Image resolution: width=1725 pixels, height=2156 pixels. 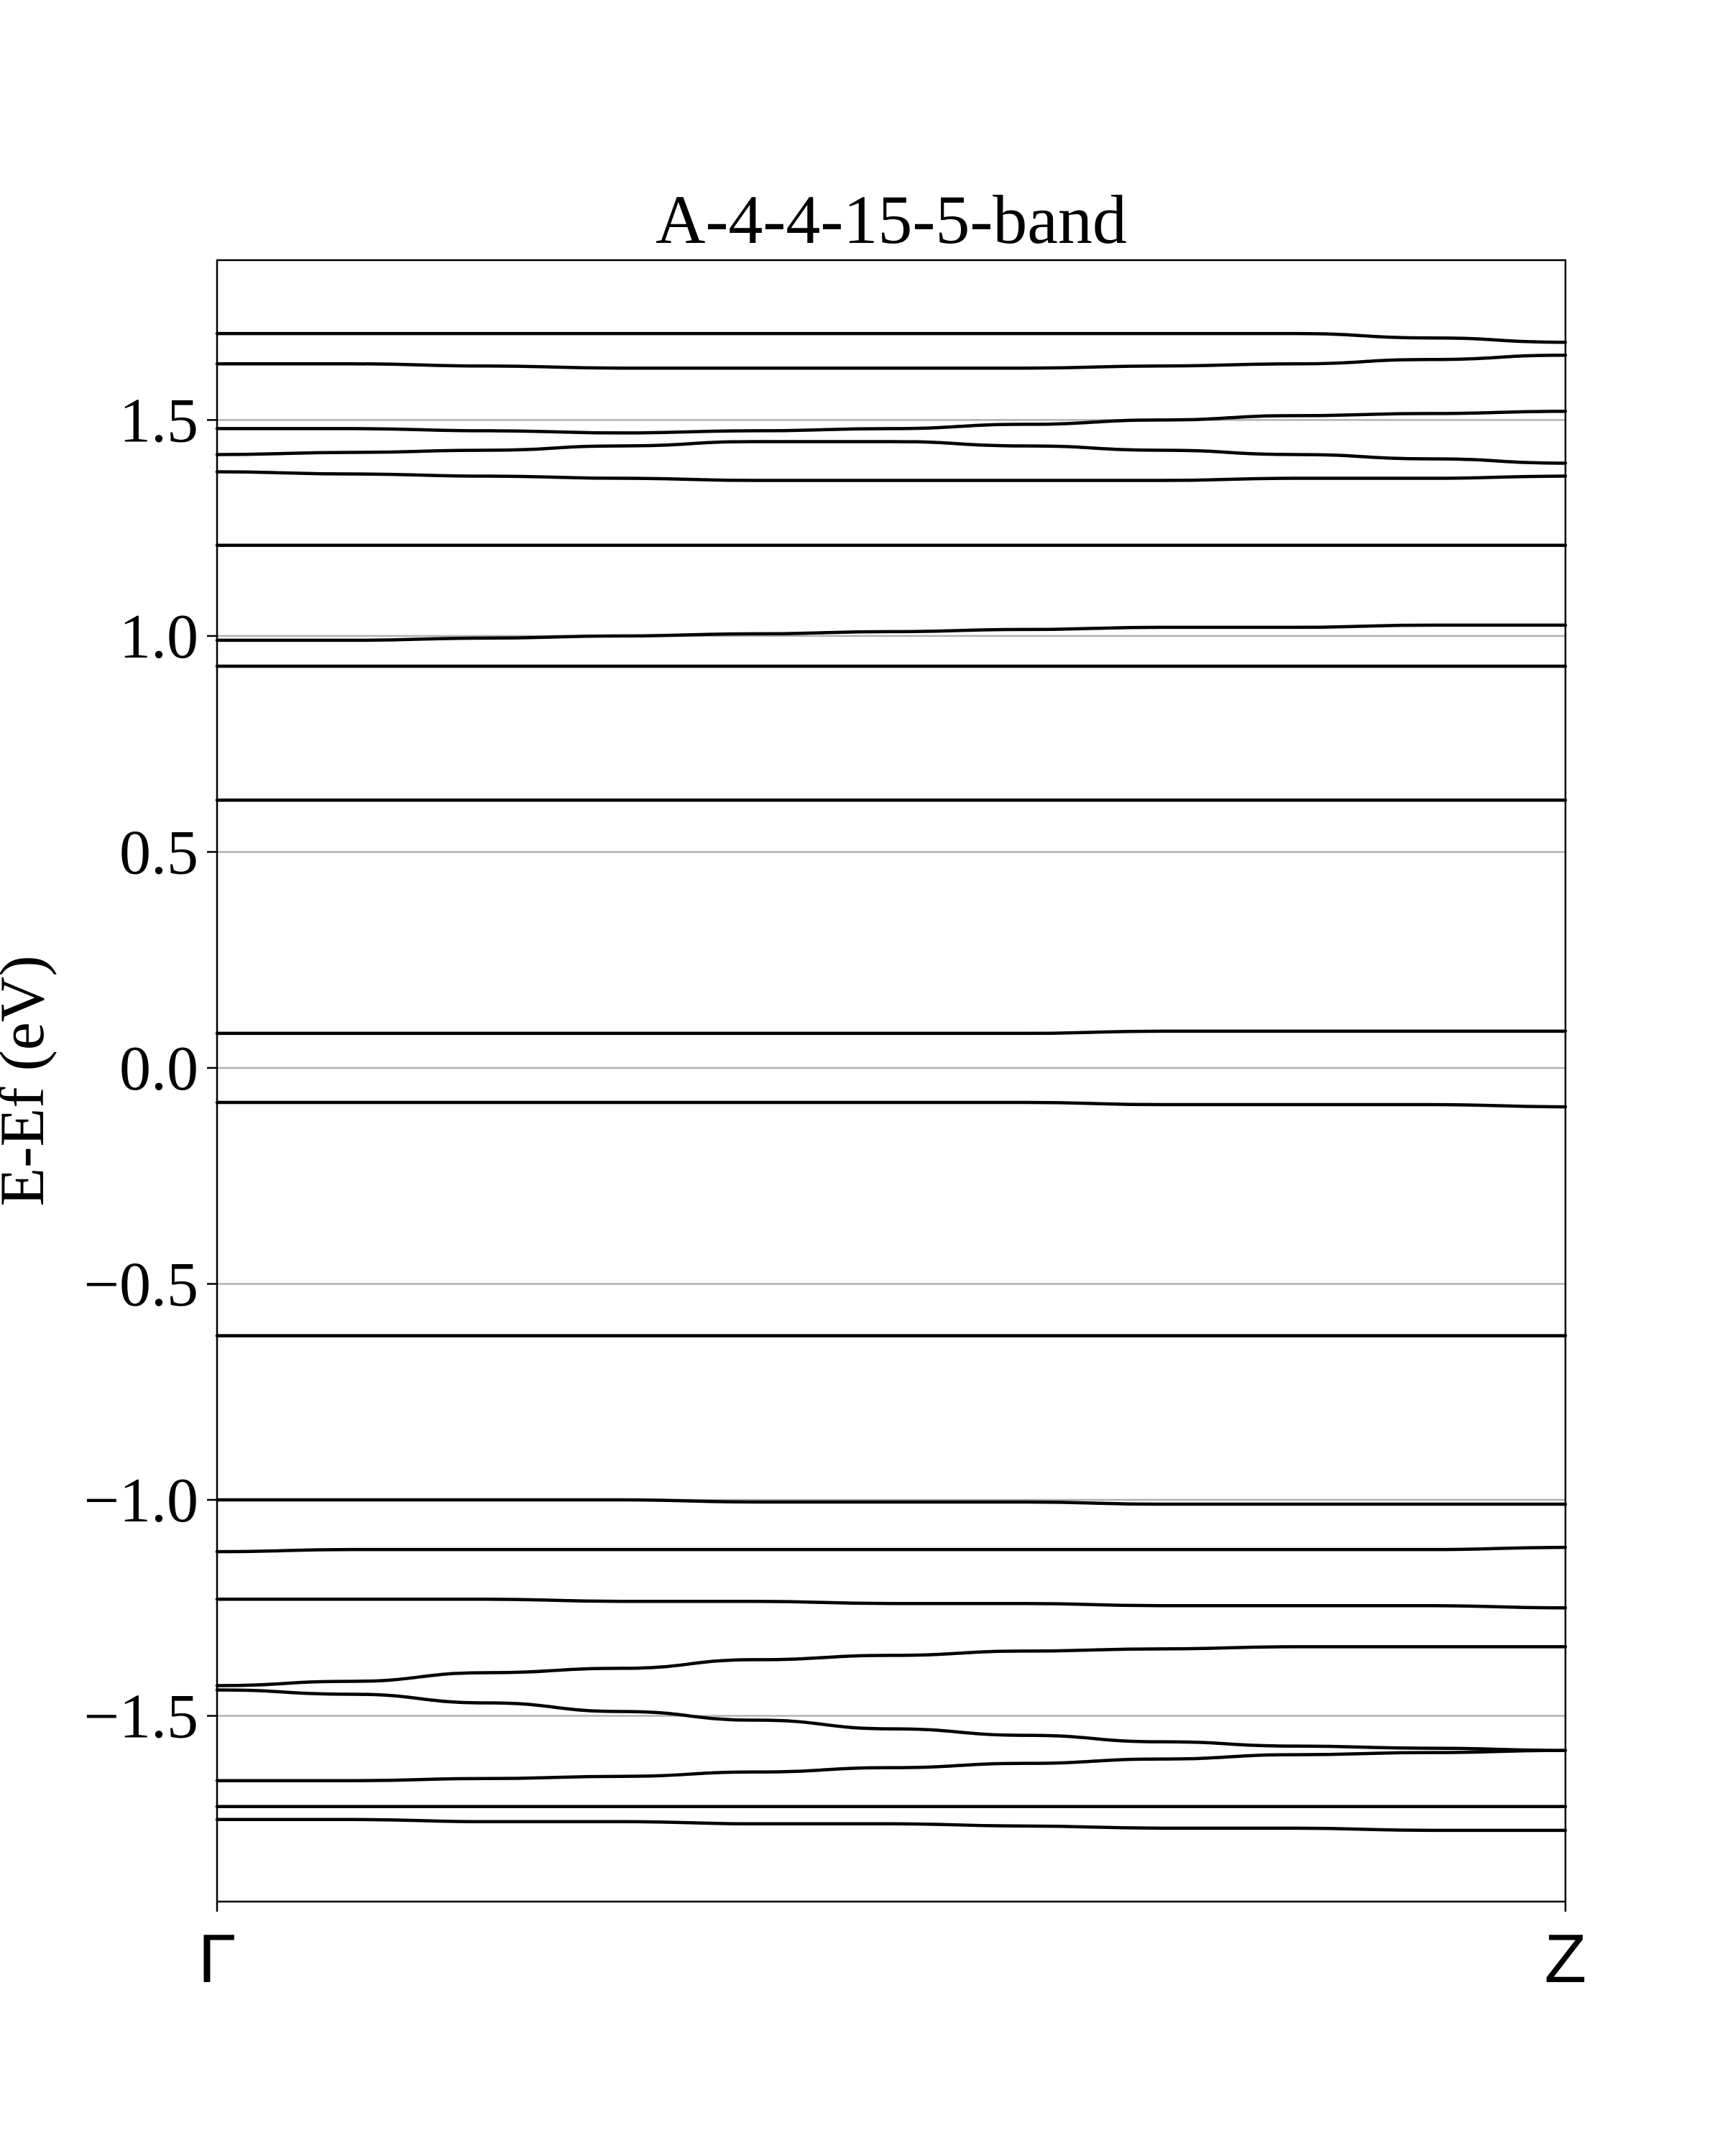 What do you see at coordinates (140, 1501) in the screenshot?
I see `y-tick-label: −1.0` at bounding box center [140, 1501].